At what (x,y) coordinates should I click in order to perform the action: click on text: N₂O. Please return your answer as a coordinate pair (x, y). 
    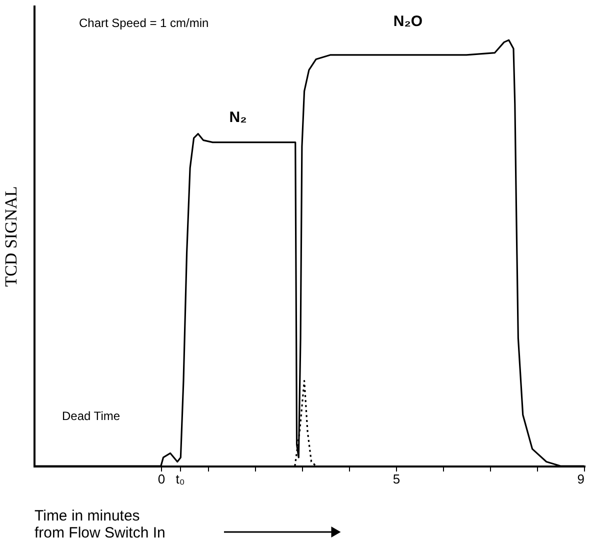
    Looking at the image, I should click on (408, 21).